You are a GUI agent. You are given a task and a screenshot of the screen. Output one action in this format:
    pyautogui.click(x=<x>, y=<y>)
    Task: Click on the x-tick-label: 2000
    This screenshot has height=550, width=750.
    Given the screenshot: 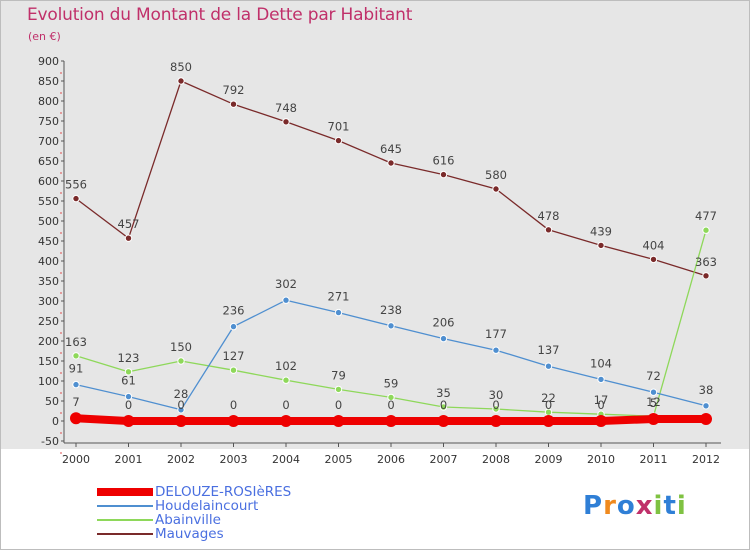 What is the action you would take?
    pyautogui.click(x=76, y=459)
    